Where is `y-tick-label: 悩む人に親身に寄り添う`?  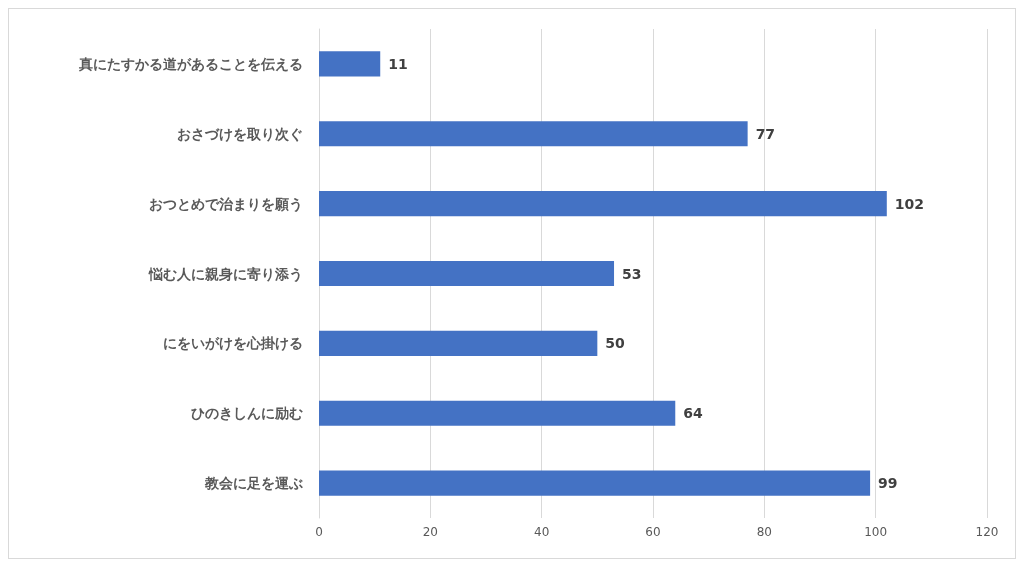 y-tick-label: 悩む人に親身に寄り添う is located at coordinates (225, 274).